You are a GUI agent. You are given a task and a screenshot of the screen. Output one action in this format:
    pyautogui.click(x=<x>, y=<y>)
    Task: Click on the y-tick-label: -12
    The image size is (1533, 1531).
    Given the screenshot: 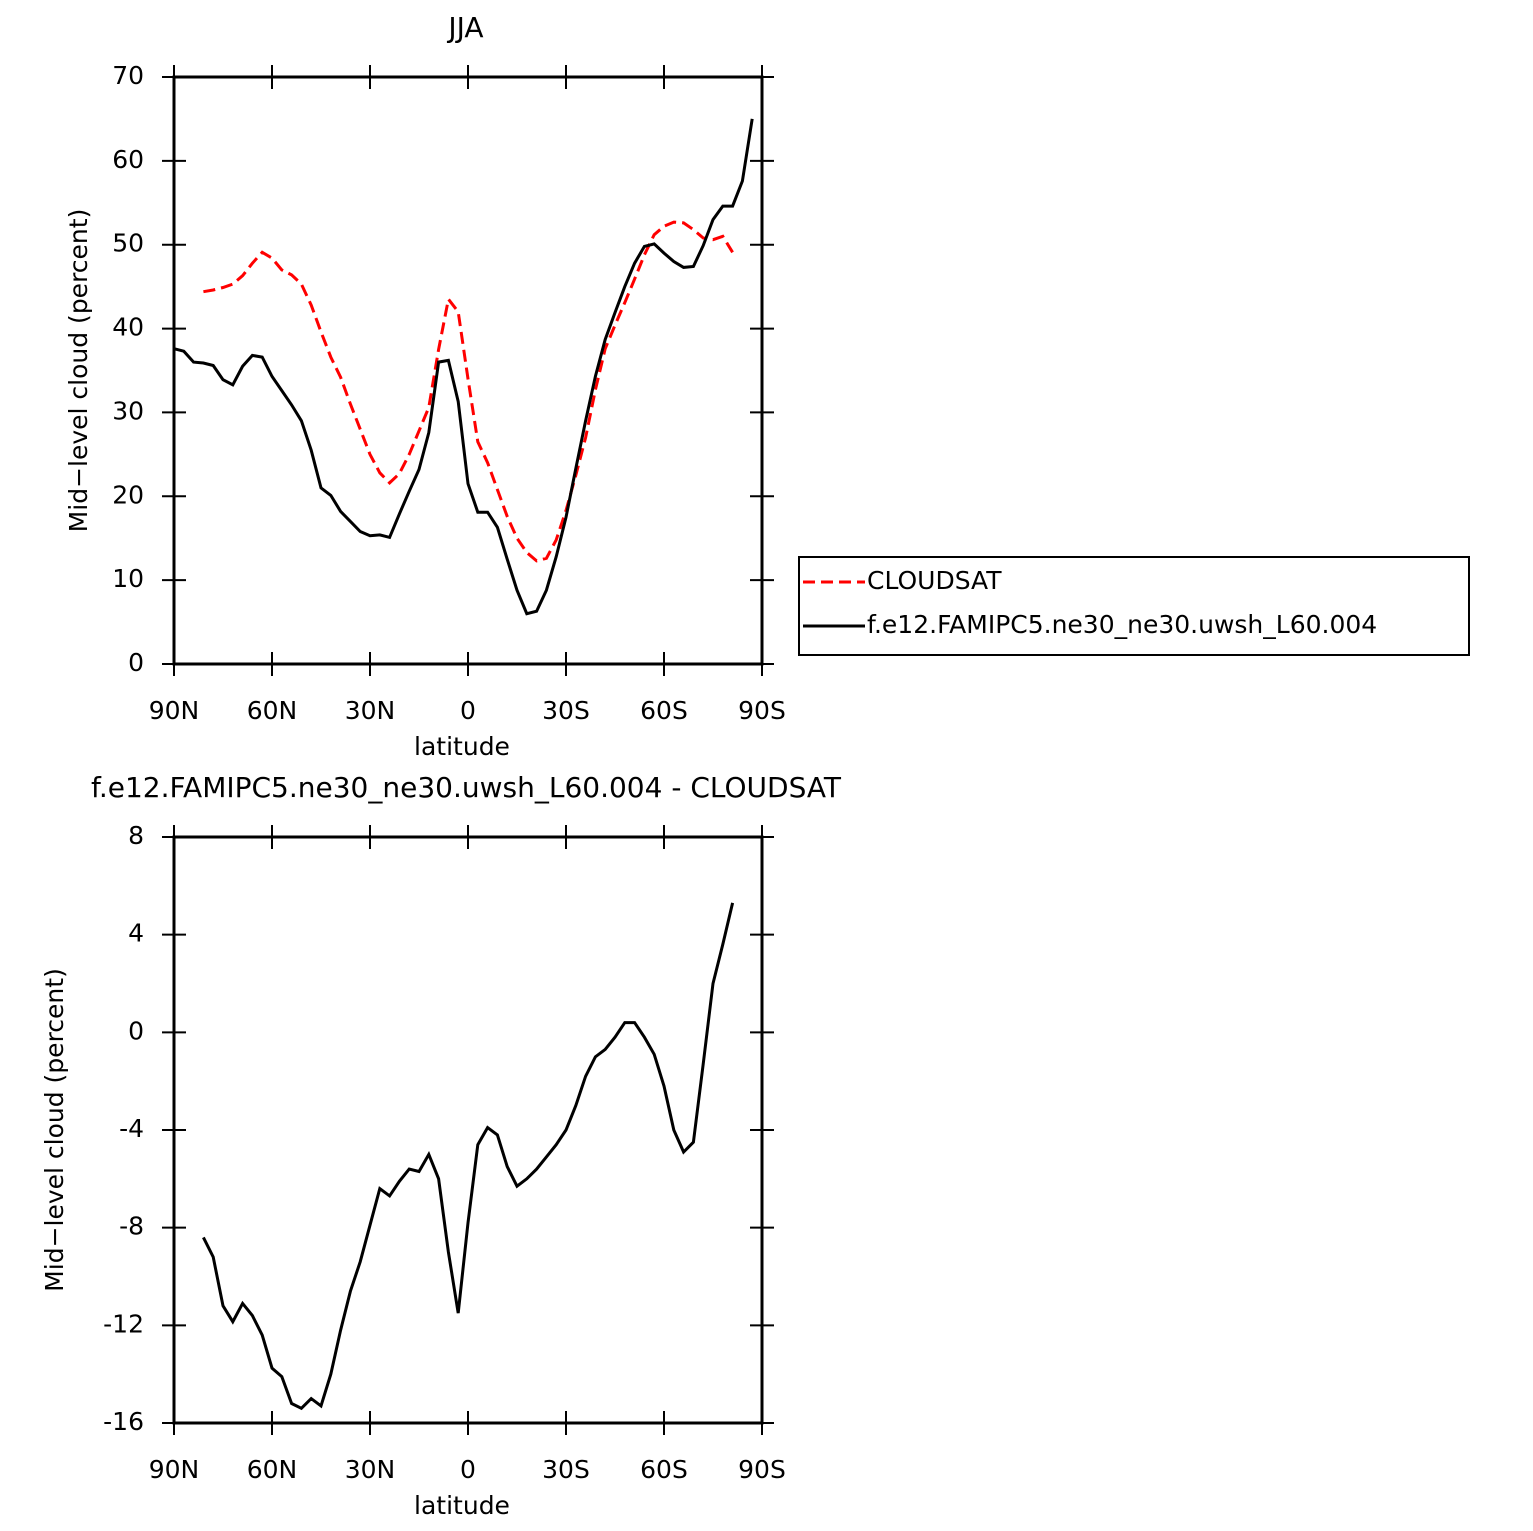 What is the action you would take?
    pyautogui.click(x=123, y=1323)
    